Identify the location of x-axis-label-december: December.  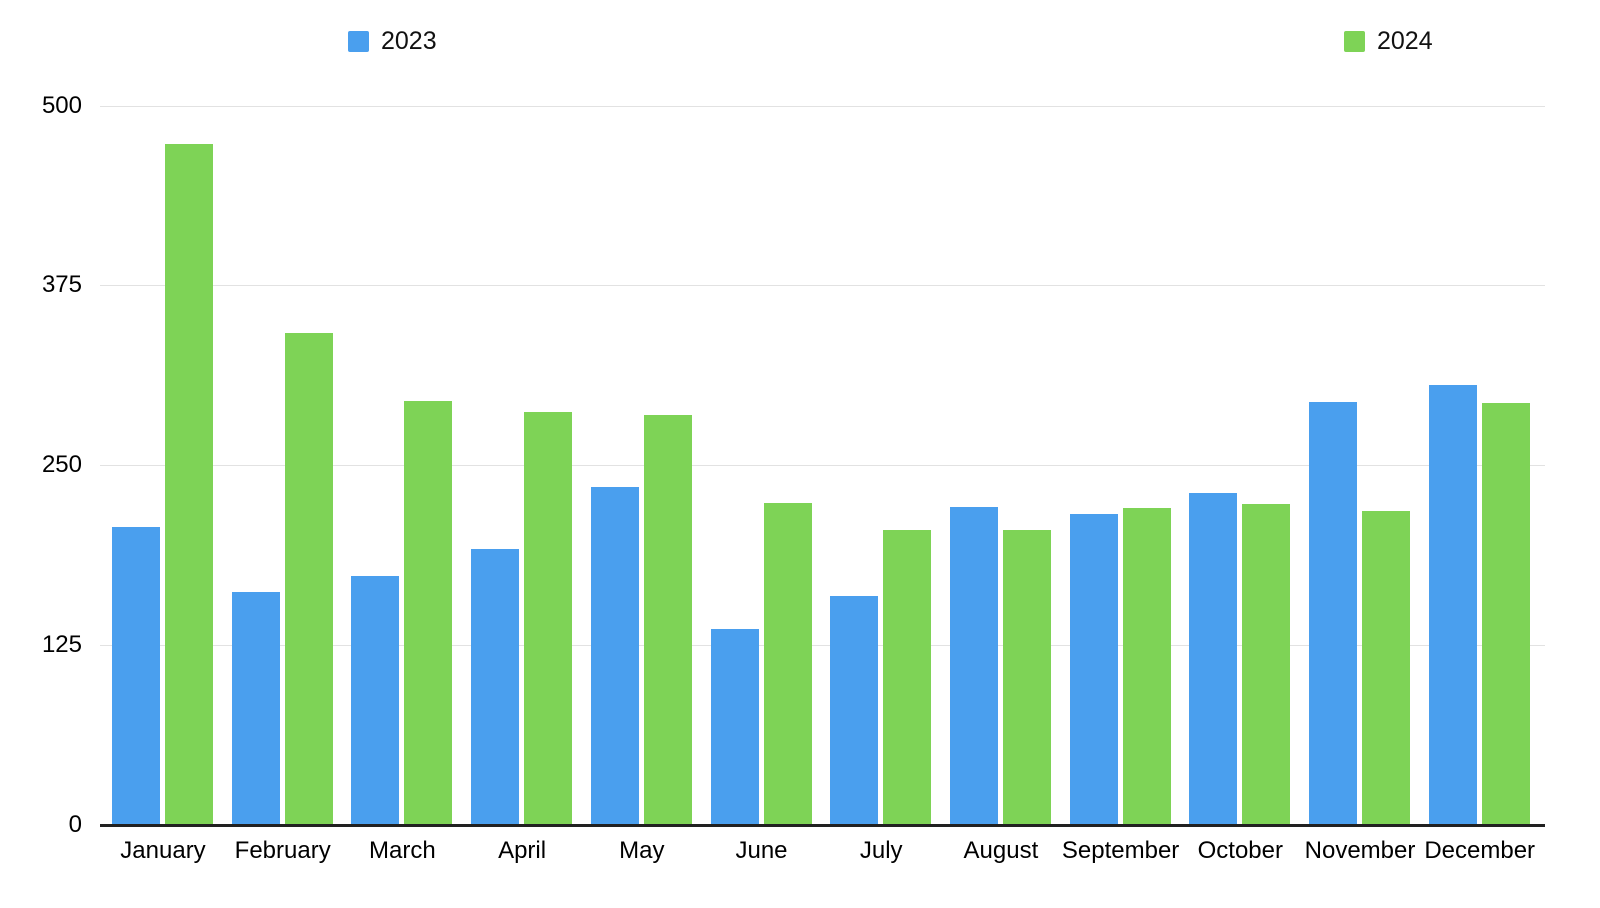
(1480, 850).